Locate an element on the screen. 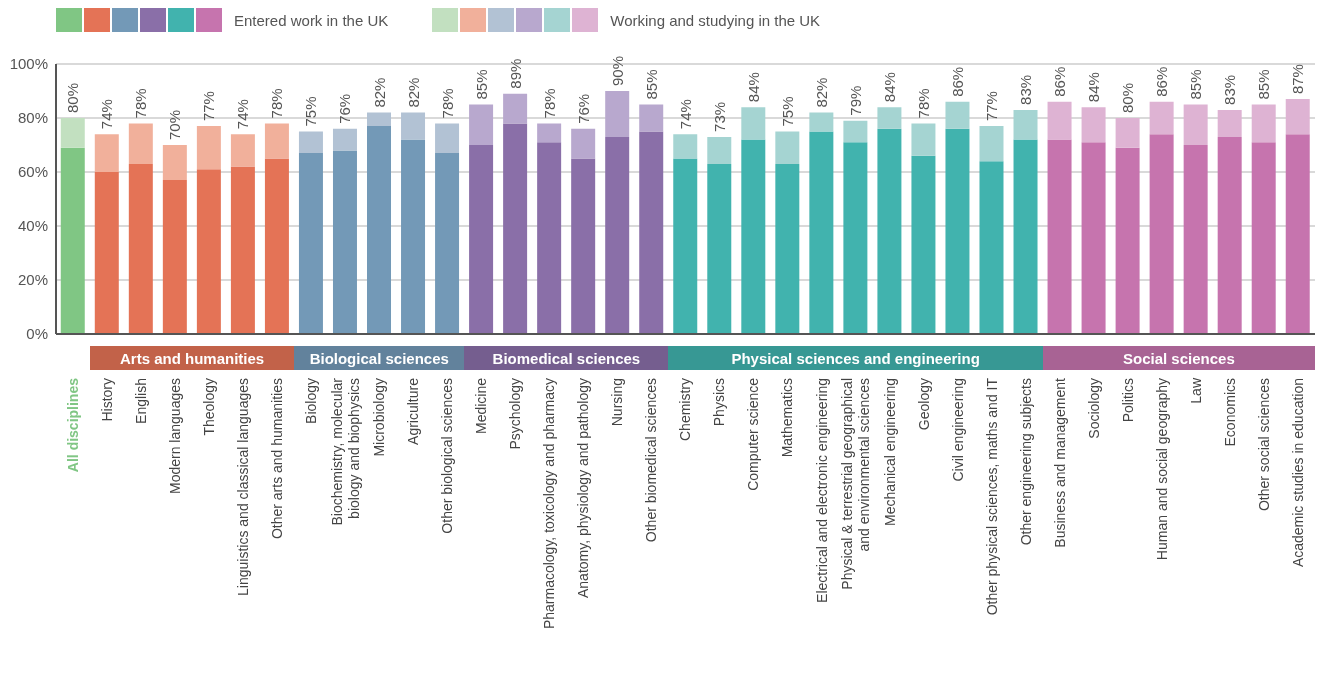 Image resolution: width=1327 pixels, height=673 pixels. x-tick-label: Theology is located at coordinates (209, 407).